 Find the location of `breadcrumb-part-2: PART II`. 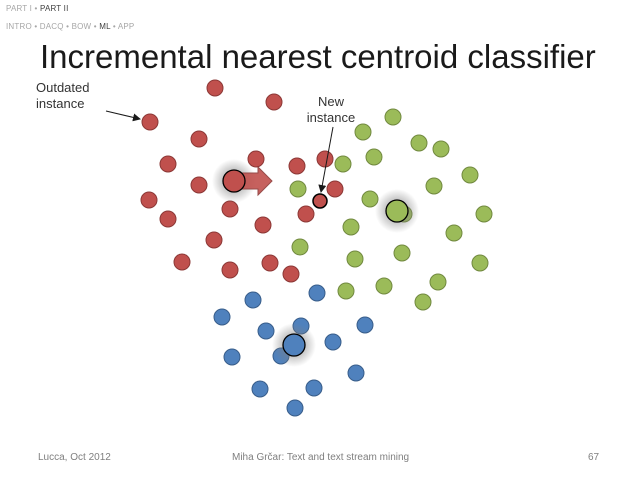

breadcrumb-part-2: PART II is located at coordinates (54, 8).